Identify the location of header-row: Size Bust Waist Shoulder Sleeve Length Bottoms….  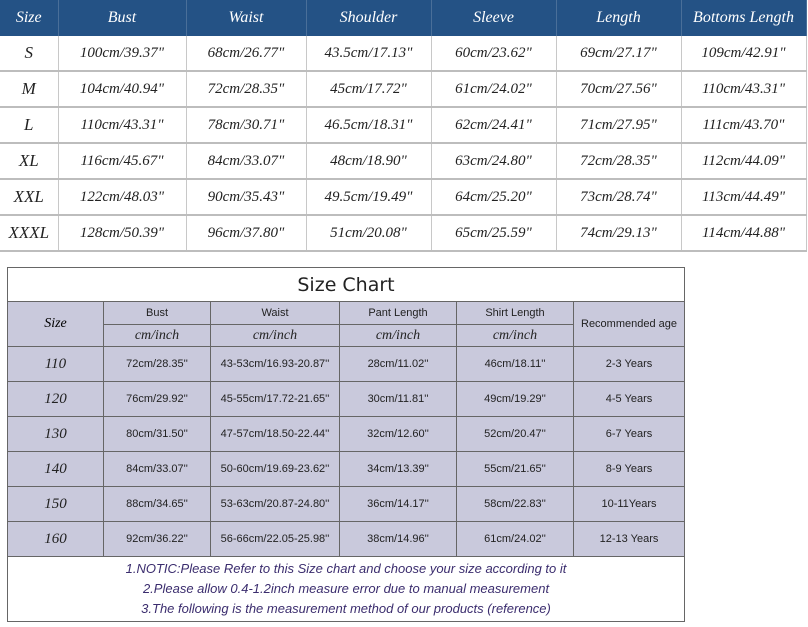
(403, 18).